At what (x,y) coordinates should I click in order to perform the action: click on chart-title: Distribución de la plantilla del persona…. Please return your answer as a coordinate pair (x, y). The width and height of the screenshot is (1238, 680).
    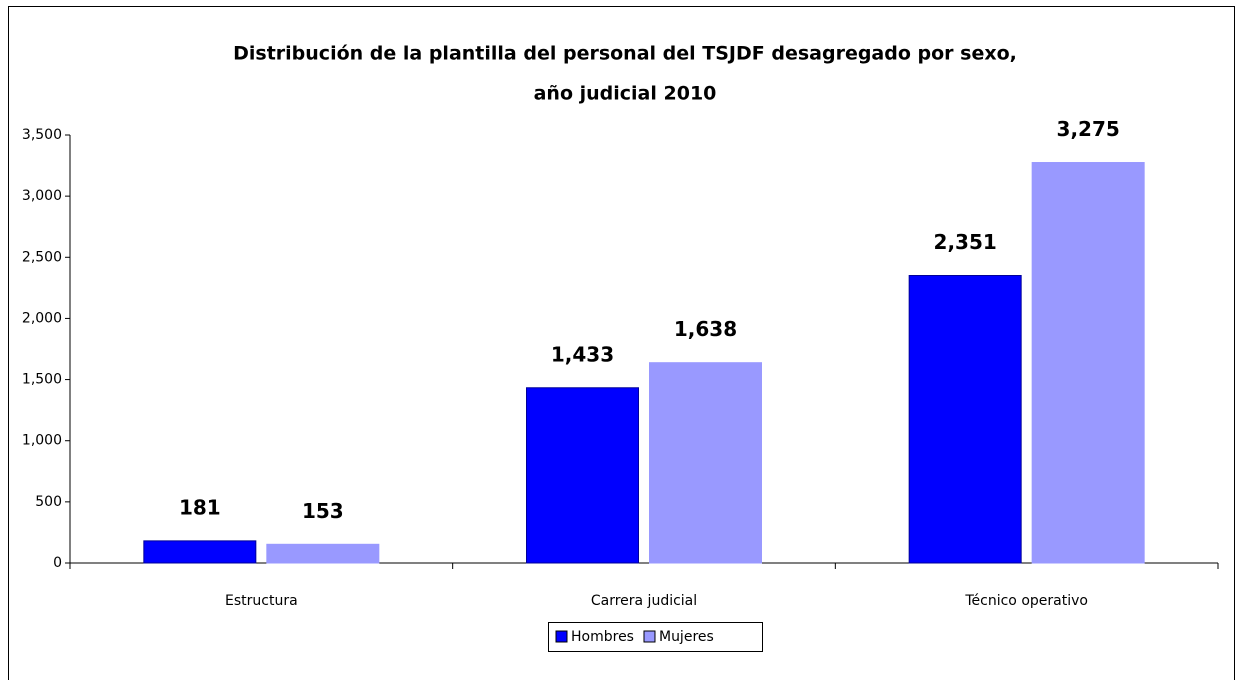
    Looking at the image, I should click on (625, 54).